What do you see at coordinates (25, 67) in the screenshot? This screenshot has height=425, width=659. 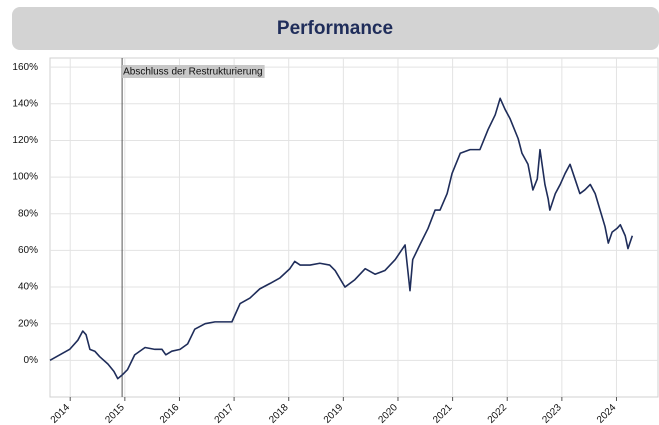 I see `y-tick-label: 160%` at bounding box center [25, 67].